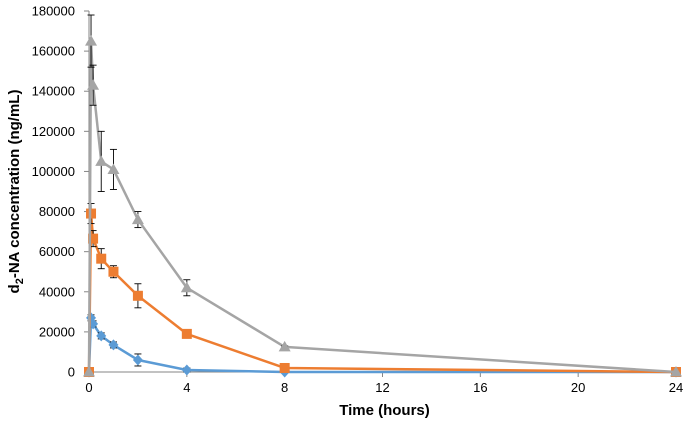  What do you see at coordinates (57, 291) in the screenshot?
I see `y-tick-label: 40000` at bounding box center [57, 291].